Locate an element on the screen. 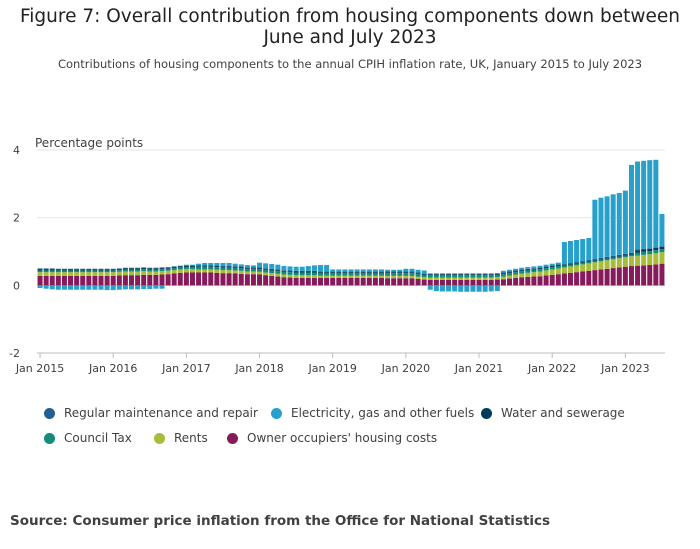 The image size is (700, 549). x-tick-label: Jan 2018 is located at coordinates (258, 368).